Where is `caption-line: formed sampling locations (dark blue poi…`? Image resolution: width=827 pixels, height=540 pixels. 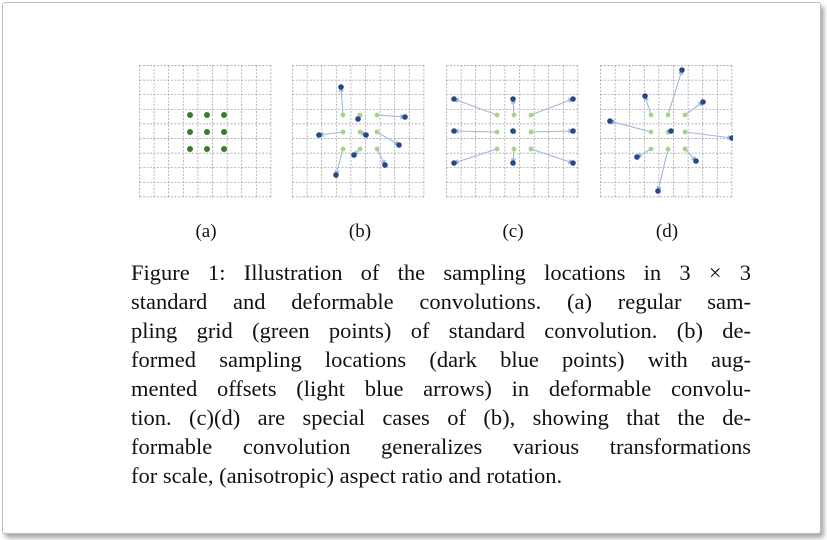 caption-line: formed sampling locations (dark blue poi… is located at coordinates (441, 359).